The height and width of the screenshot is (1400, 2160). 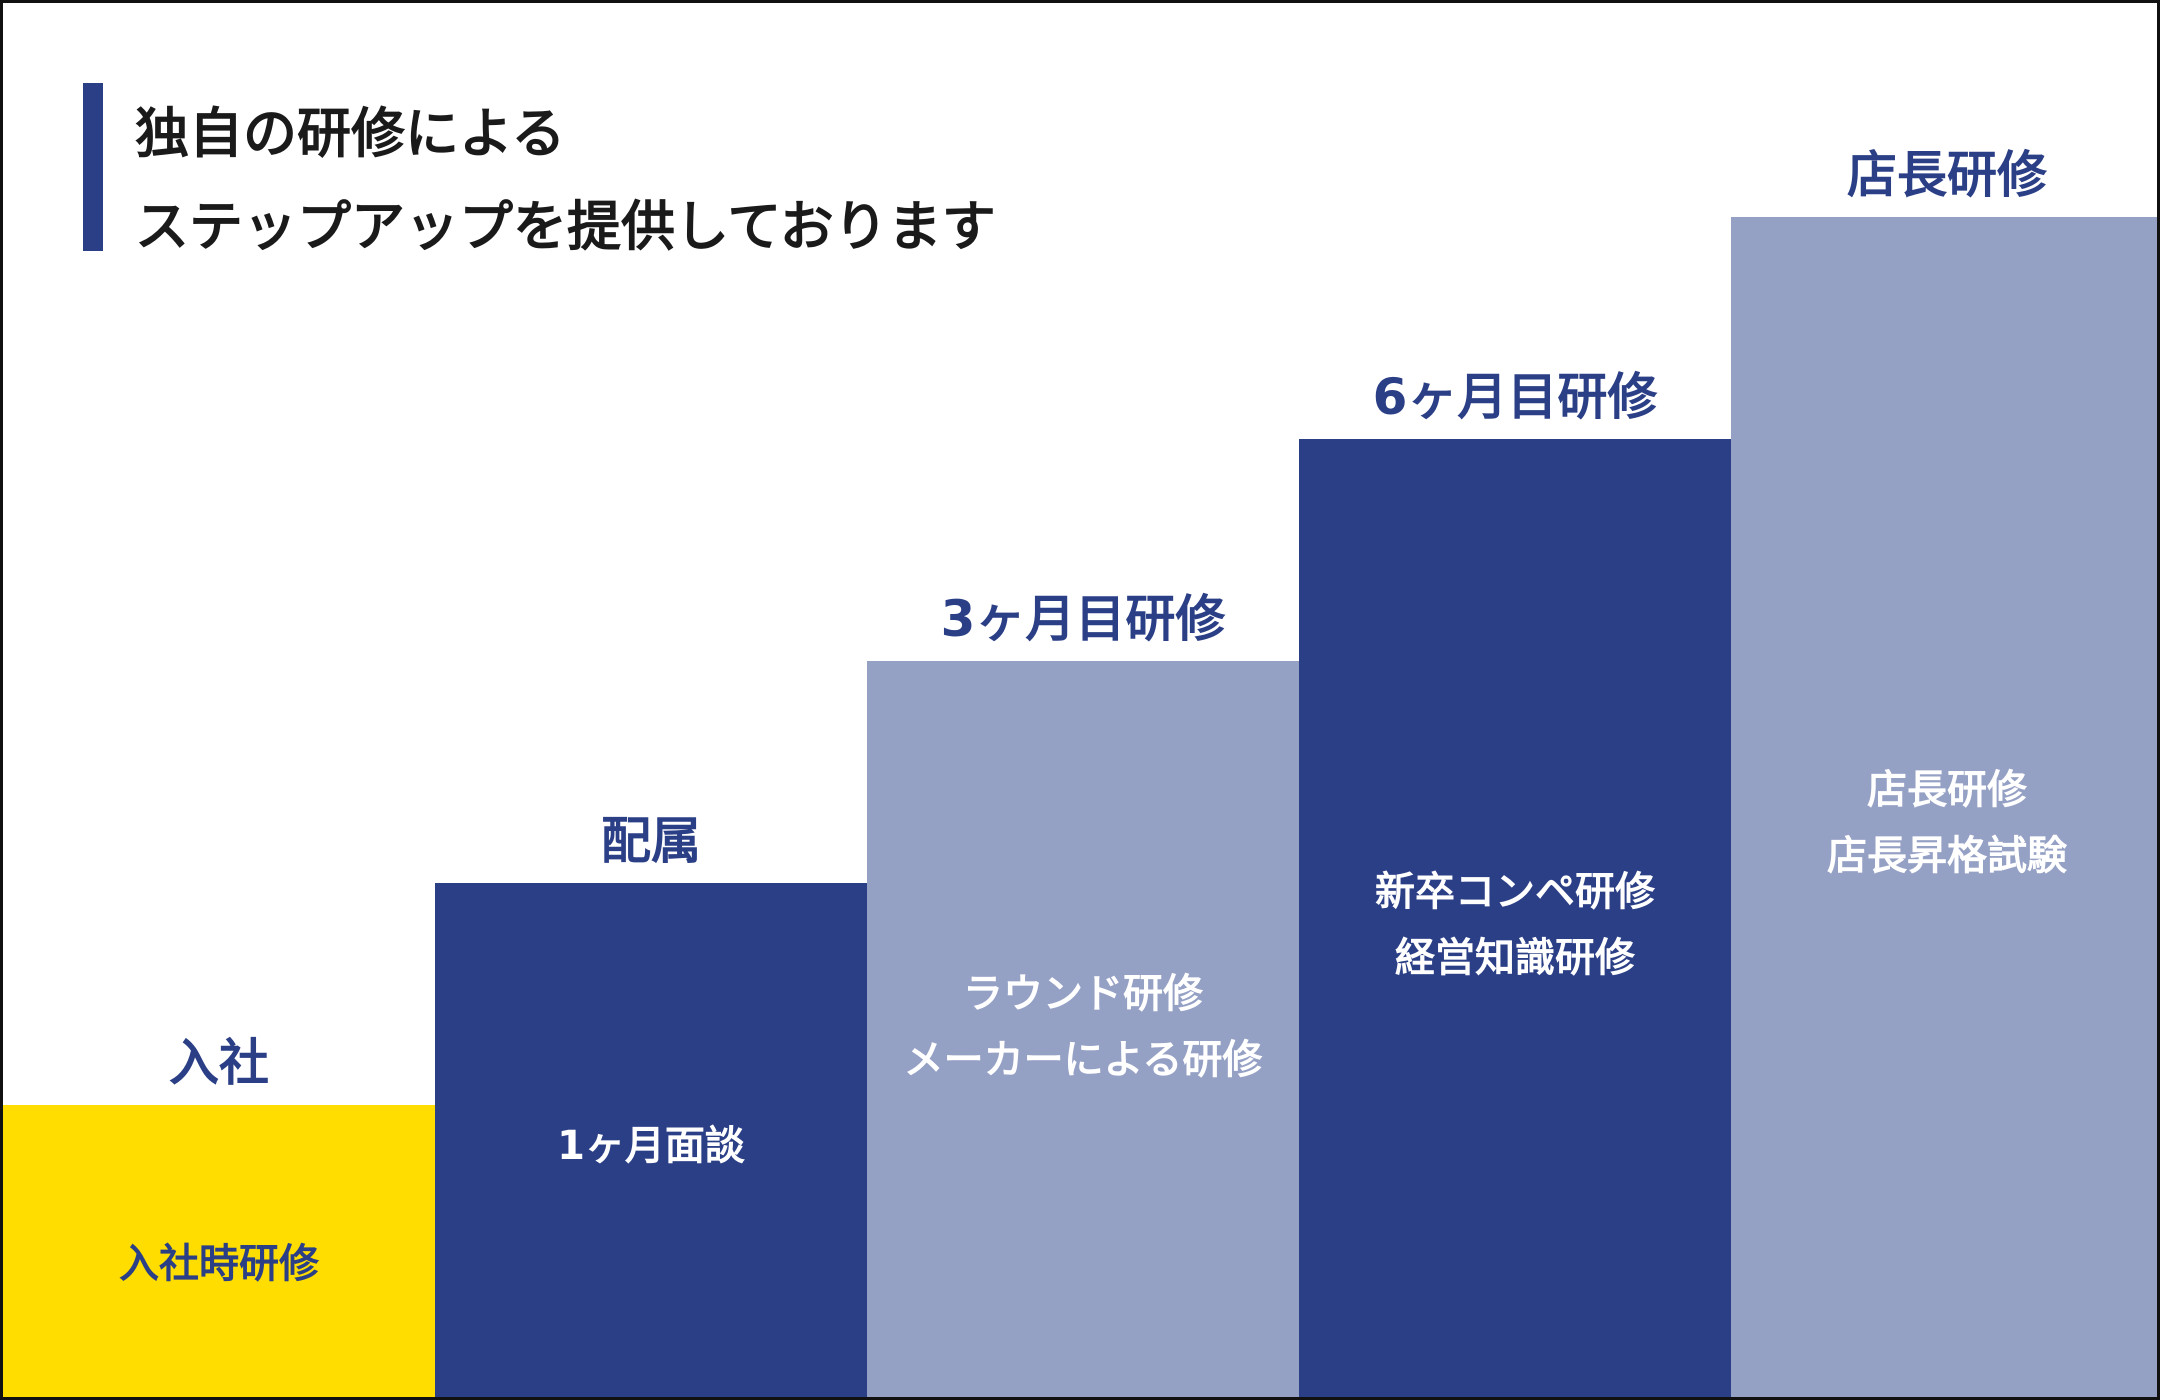 What do you see at coordinates (651, 1146) in the screenshot?
I see `step-item: 1ヶ月面談` at bounding box center [651, 1146].